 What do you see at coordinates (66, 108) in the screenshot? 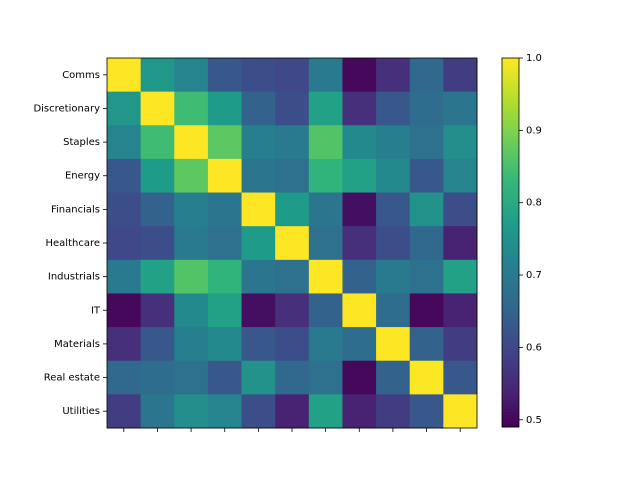
I see `y-tick-label: Discretionary` at bounding box center [66, 108].